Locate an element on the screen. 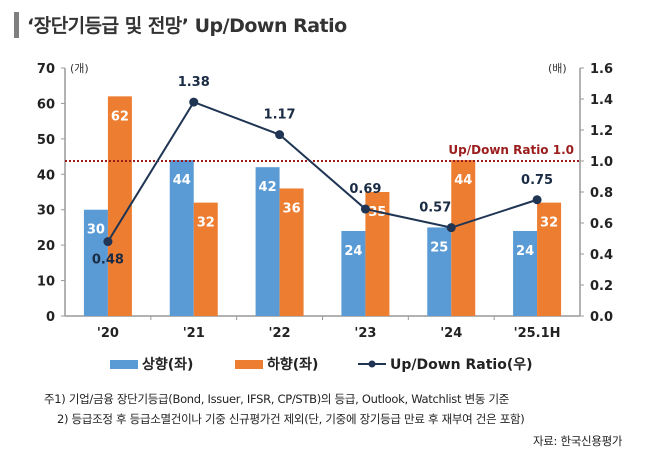 This screenshot has width=658, height=453. right-tick-label: 1.2 is located at coordinates (601, 131).